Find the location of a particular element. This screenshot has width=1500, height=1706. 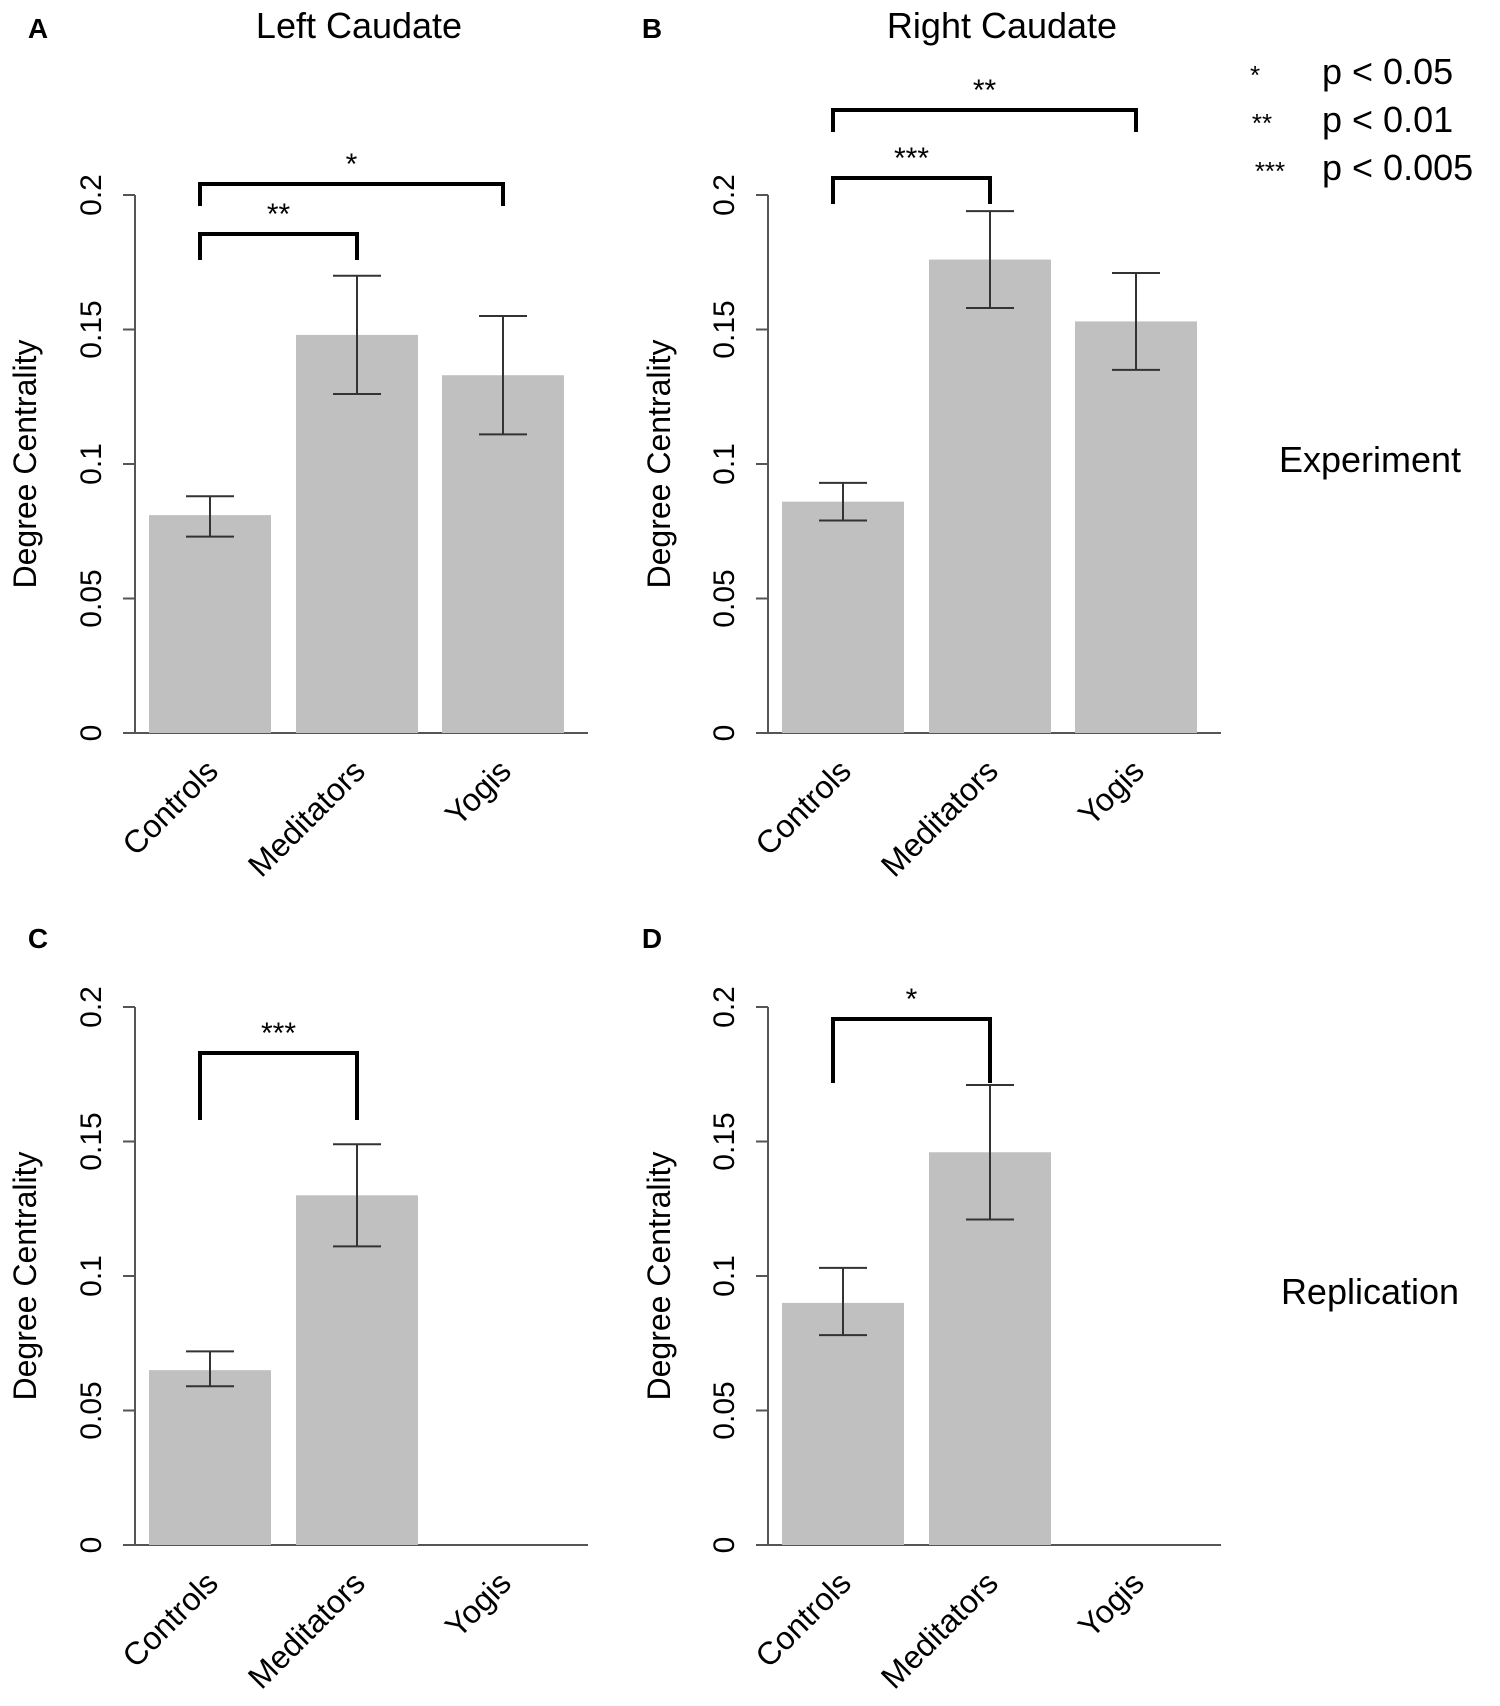

bar-yogis is located at coordinates (1136, 527).